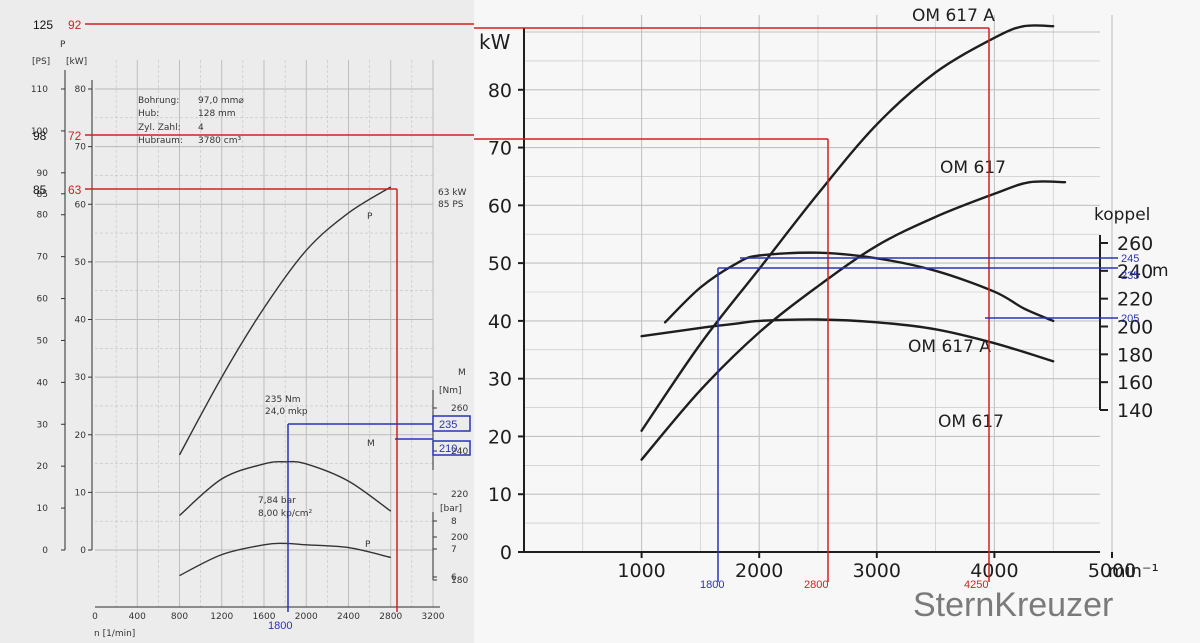 This screenshot has width=1200, height=643. I want to click on right-x-unit: min⁻¹, so click(1133, 571).